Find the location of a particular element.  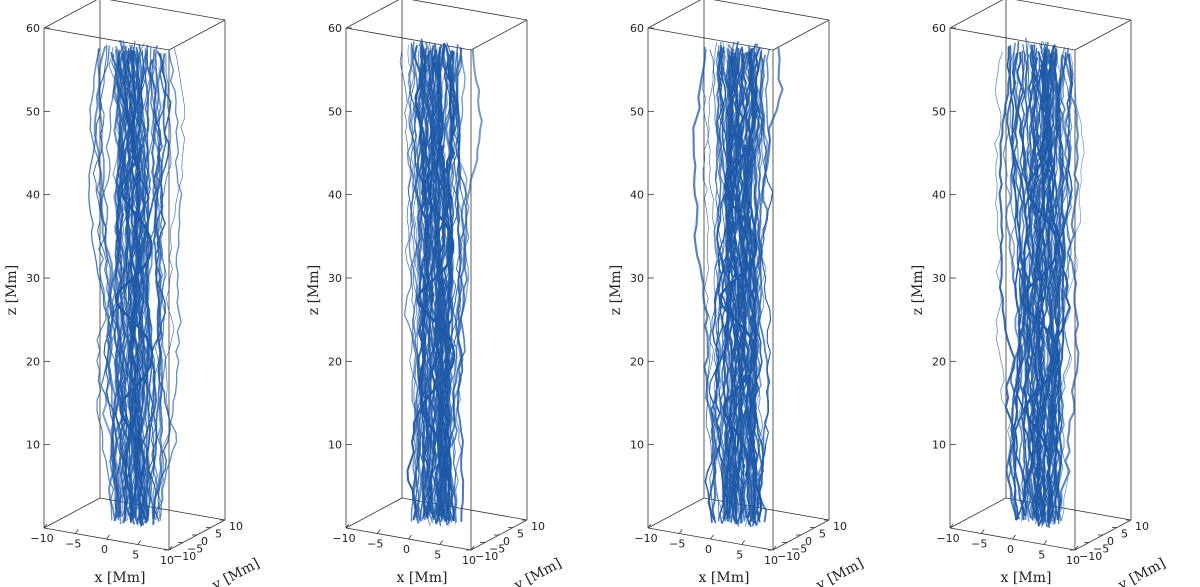

y-tick-label: 10 is located at coordinates (236, 526).